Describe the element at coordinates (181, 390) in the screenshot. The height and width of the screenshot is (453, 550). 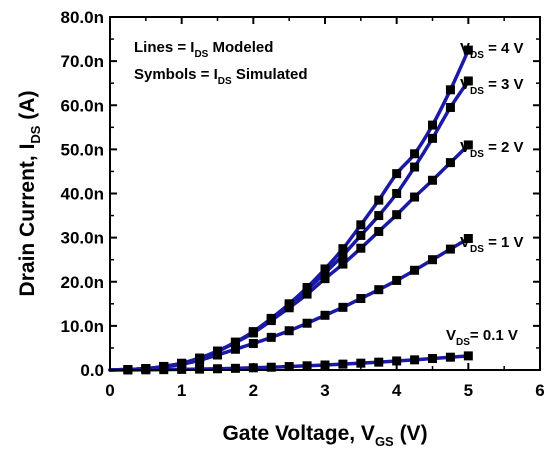
I see `x-tick-label: 1` at that location.